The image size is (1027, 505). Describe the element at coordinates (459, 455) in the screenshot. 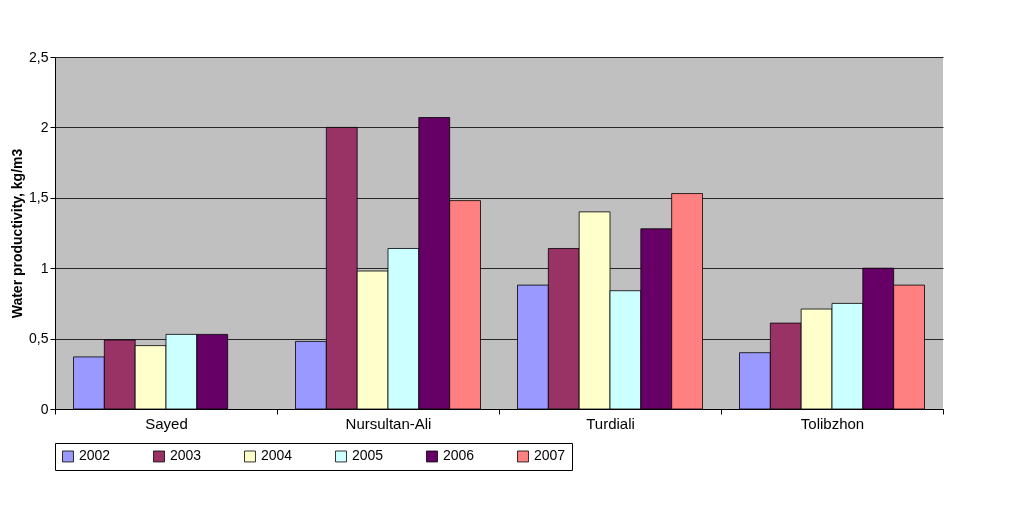

I see `legend-label: 2006` at that location.